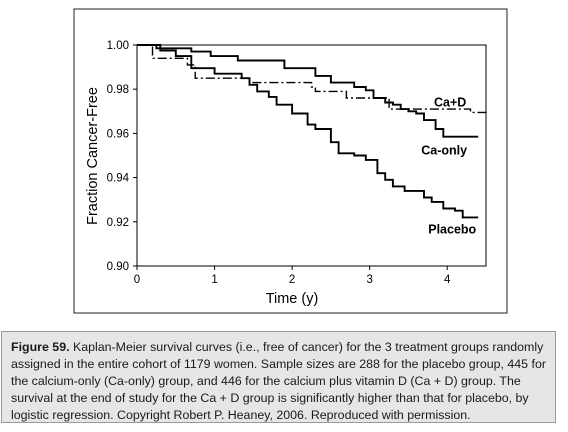 Image resolution: width=568 pixels, height=432 pixels. Describe the element at coordinates (450, 103) in the screenshot. I see `series-label-ca-d: Ca+D` at that location.